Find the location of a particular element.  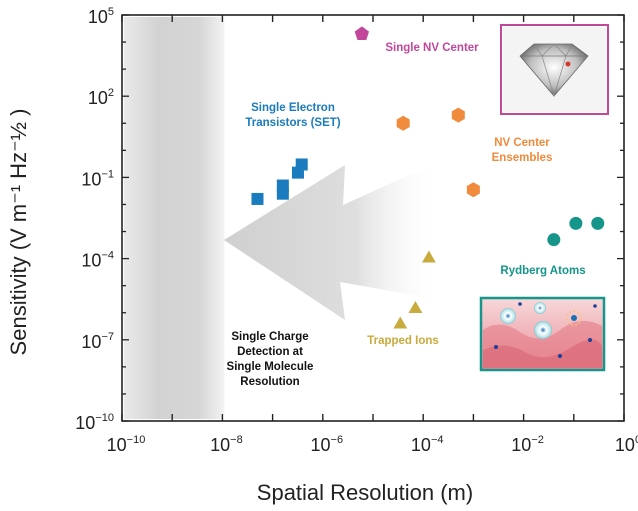

y-tick-label: 10⁻⁴ is located at coordinates (97, 260).